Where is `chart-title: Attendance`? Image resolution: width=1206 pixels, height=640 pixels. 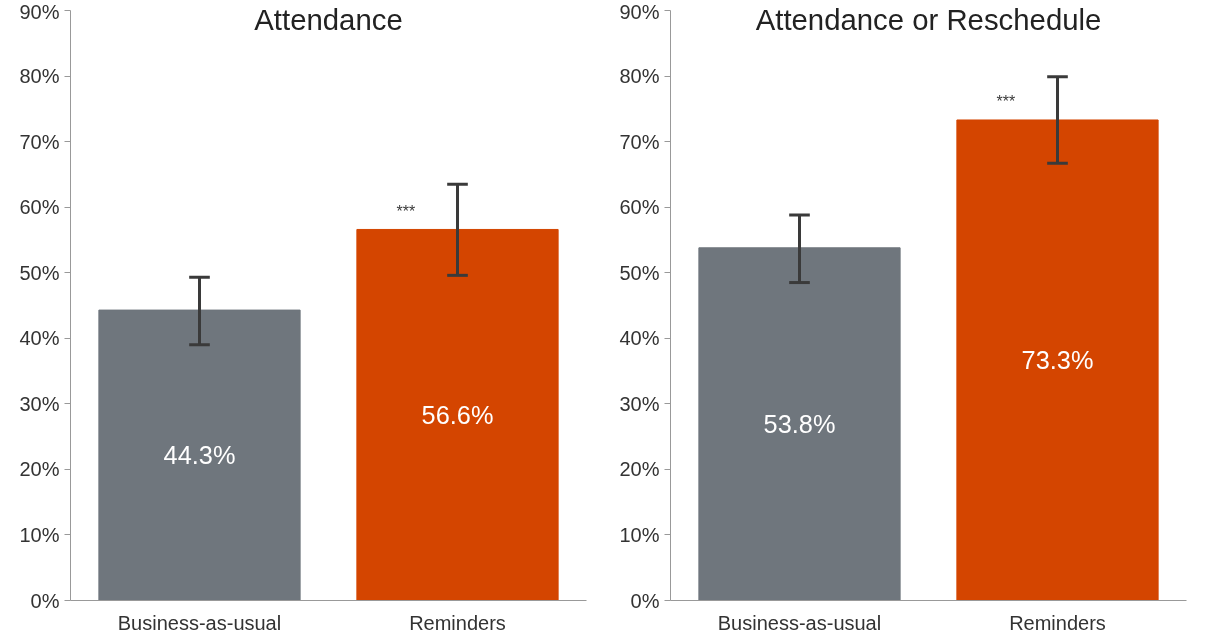
chart-title: Attendance is located at coordinates (328, 19).